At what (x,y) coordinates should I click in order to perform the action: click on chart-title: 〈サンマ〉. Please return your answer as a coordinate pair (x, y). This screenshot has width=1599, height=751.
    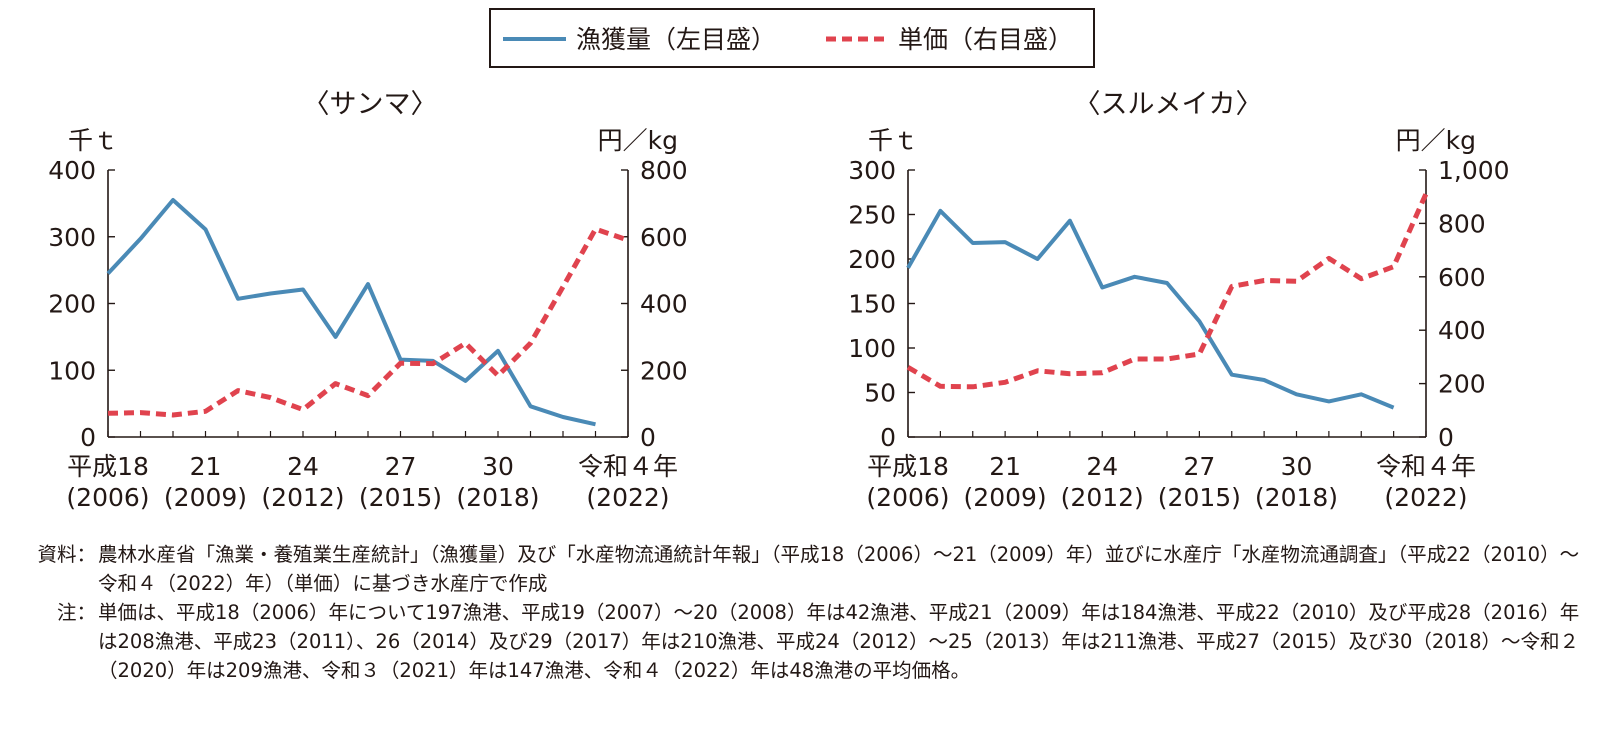
    Looking at the image, I should click on (370, 104).